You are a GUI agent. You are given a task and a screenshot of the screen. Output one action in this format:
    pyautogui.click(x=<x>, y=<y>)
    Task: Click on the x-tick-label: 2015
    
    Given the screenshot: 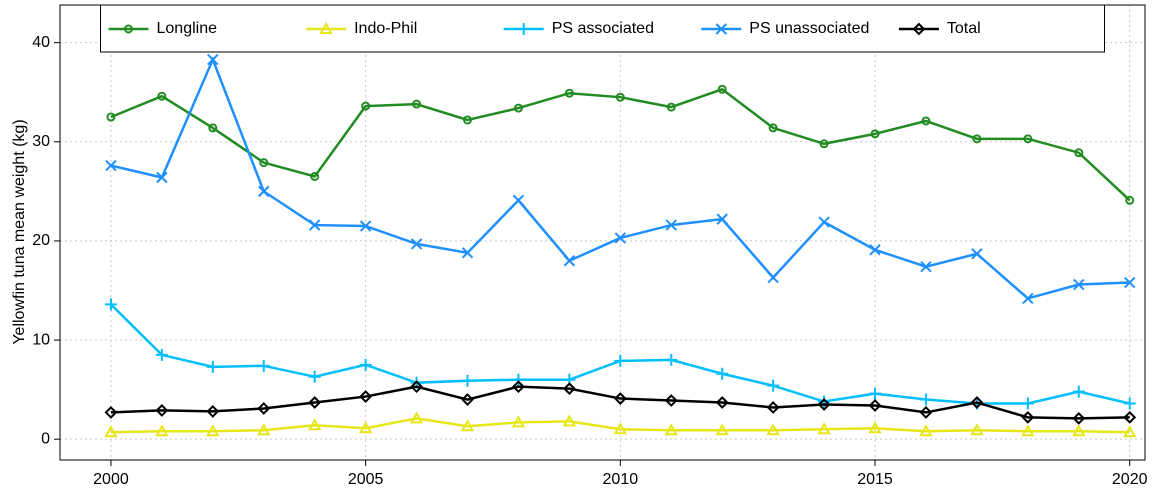 What is the action you would take?
    pyautogui.click(x=875, y=479)
    